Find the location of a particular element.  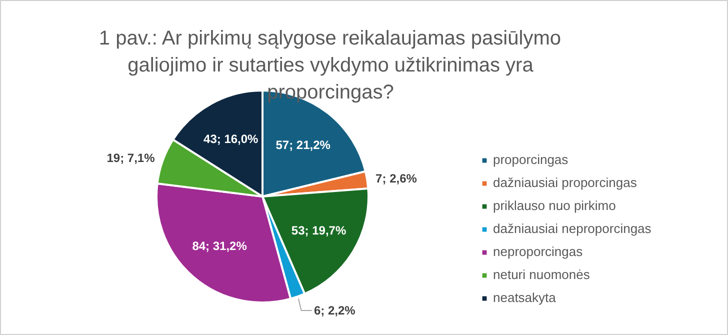

legend-label: neatsakyta is located at coordinates (524, 297).